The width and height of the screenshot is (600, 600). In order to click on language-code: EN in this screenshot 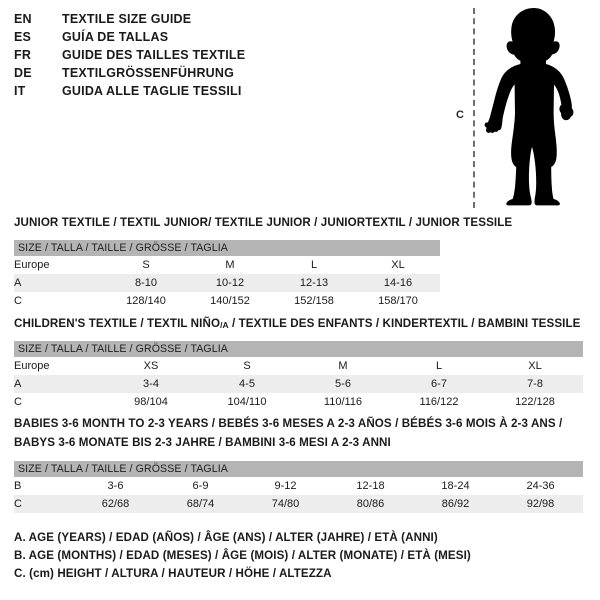, I will do `click(23, 19)`.